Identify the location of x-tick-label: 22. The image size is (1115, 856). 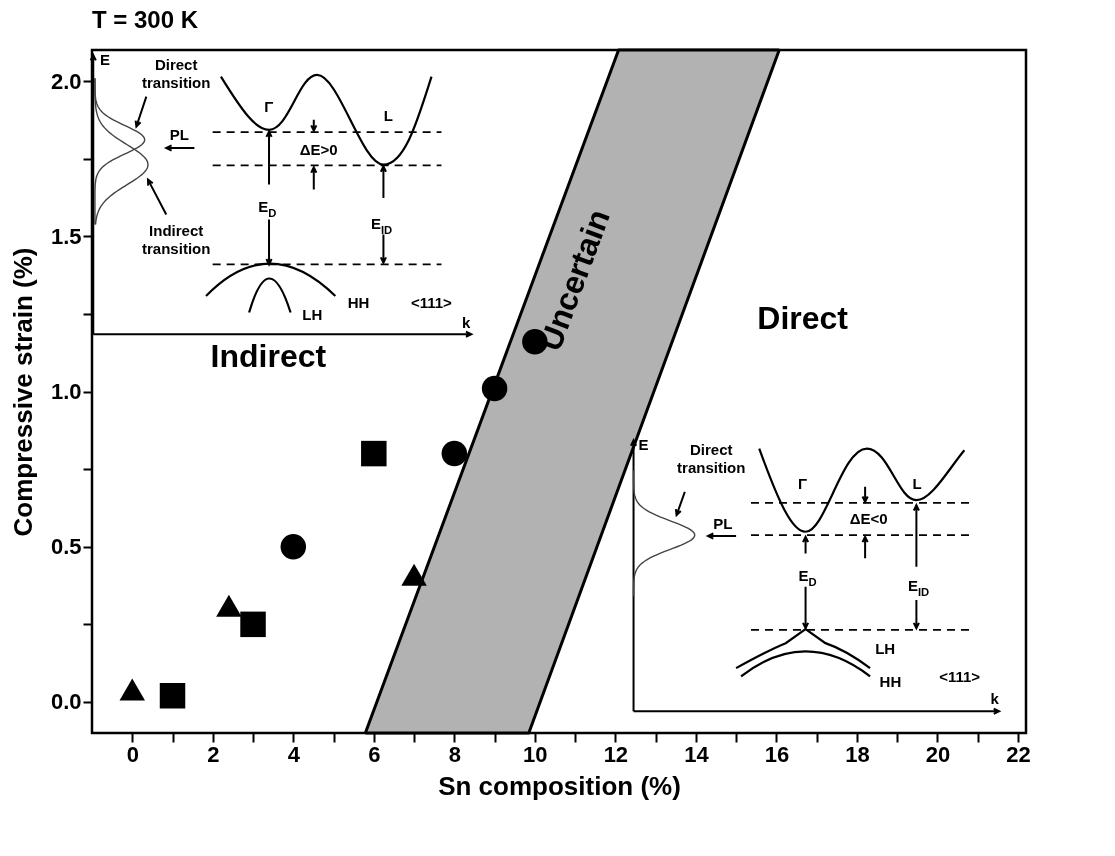
(1018, 754).